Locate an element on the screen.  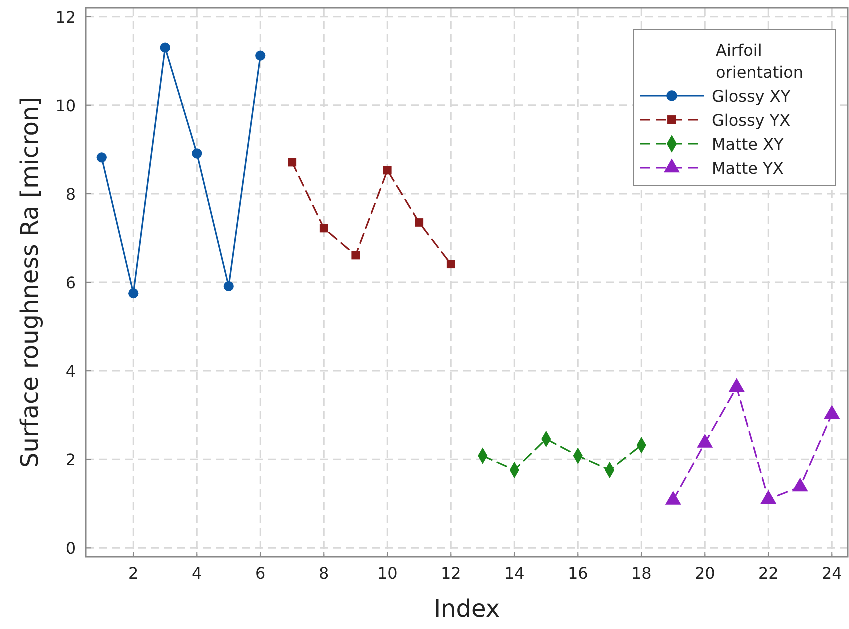
x-tick-label: 22 is located at coordinates (768, 573).